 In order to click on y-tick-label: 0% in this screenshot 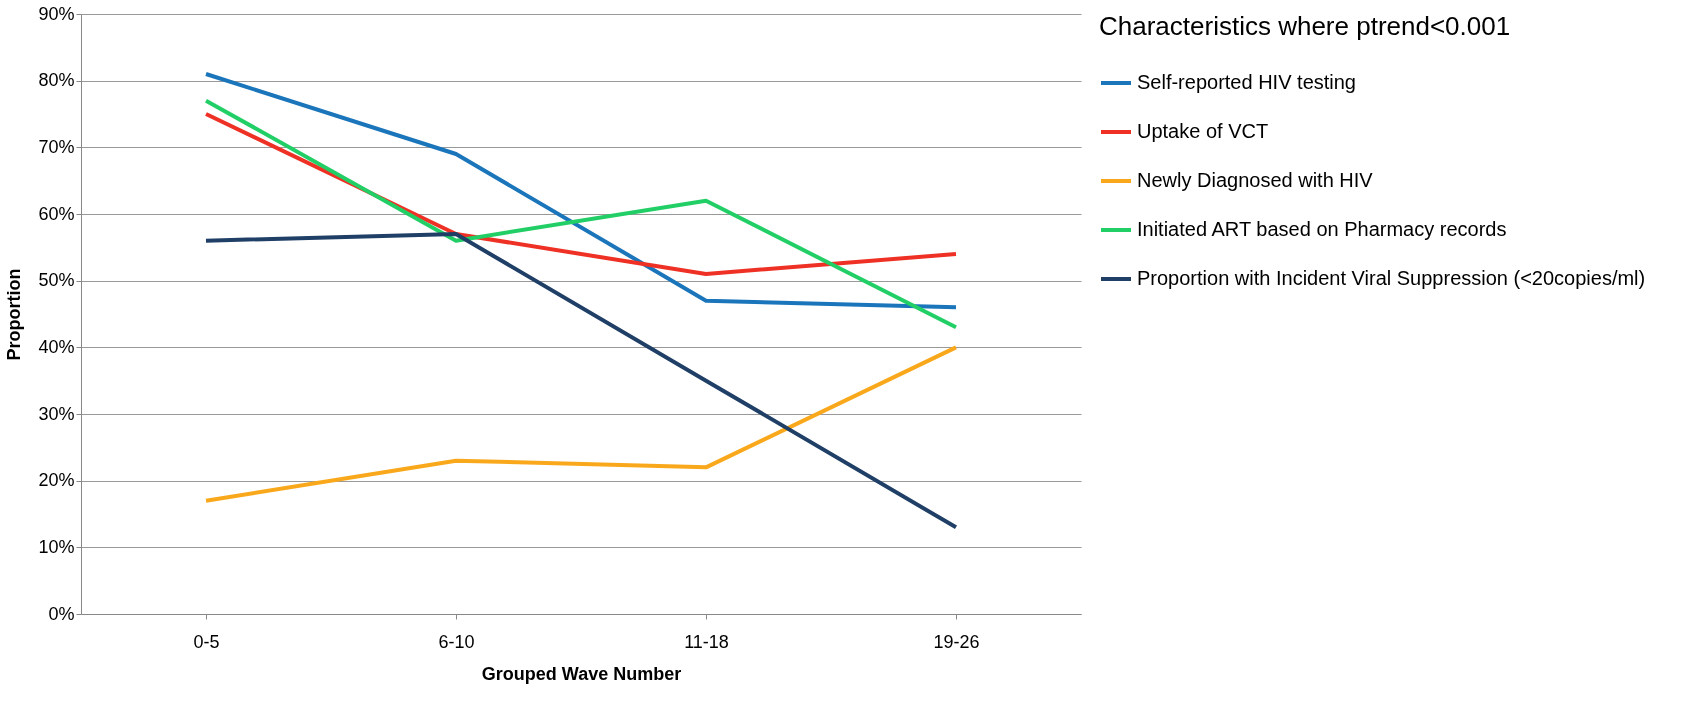, I will do `click(61, 613)`.